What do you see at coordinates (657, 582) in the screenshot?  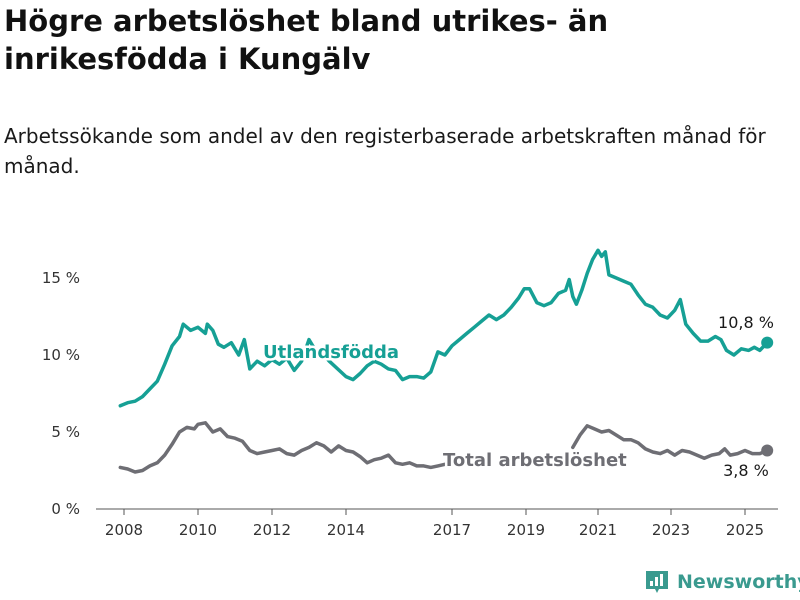 I see `newsworthy-logo-icon` at bounding box center [657, 582].